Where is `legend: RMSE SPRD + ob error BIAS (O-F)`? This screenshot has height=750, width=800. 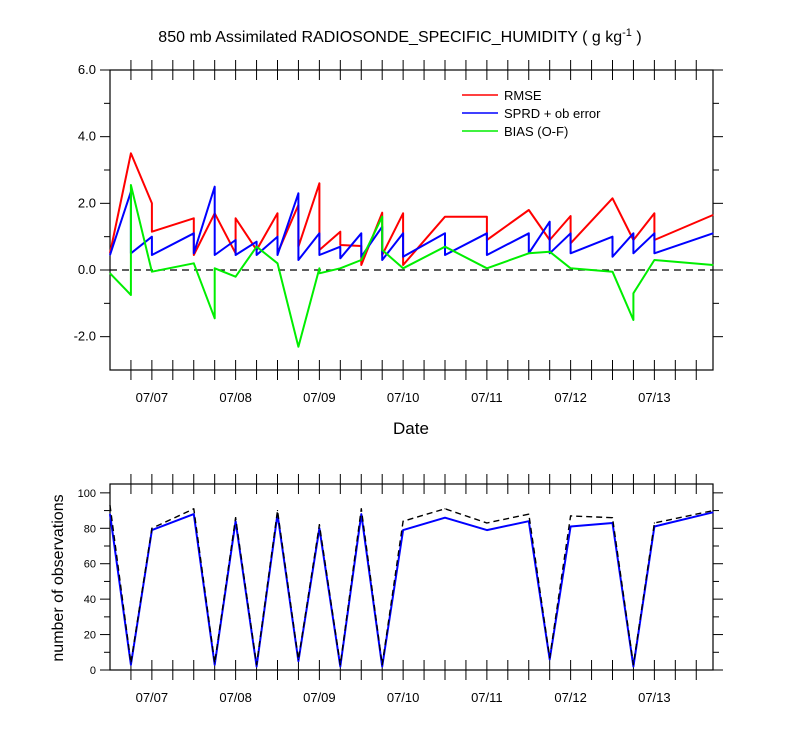 legend: RMSE SPRD + ob error BIAS (O-F) is located at coordinates (531, 113).